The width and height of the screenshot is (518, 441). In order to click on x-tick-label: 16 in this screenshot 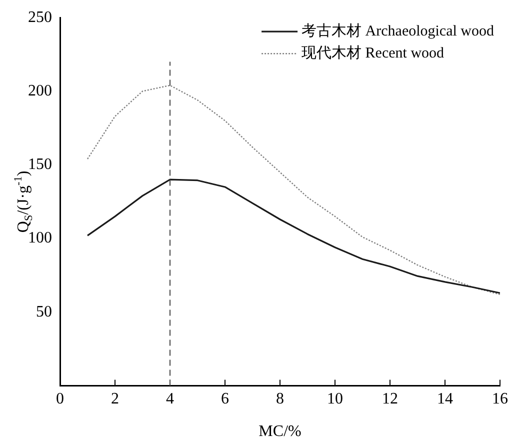, I will do `click(500, 399)`.